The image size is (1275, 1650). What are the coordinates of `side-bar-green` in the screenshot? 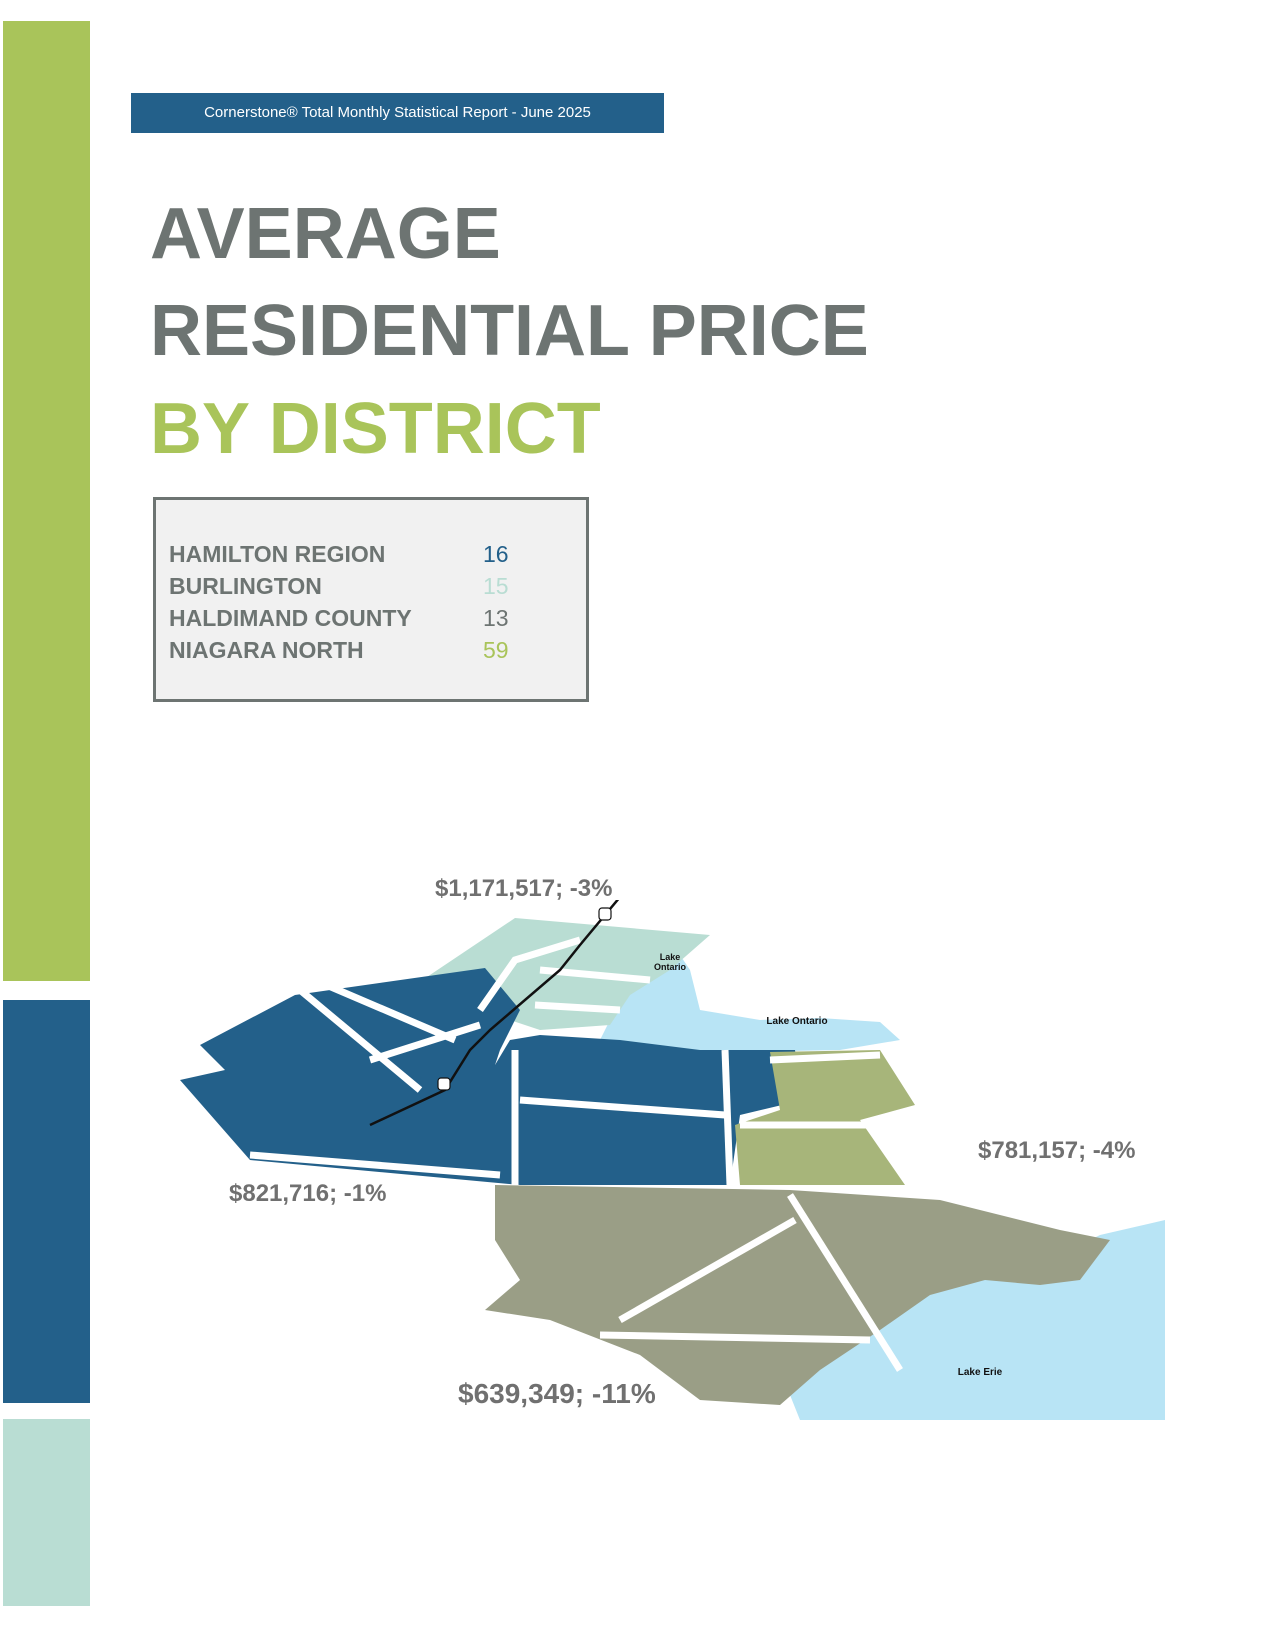 It's located at (46, 501).